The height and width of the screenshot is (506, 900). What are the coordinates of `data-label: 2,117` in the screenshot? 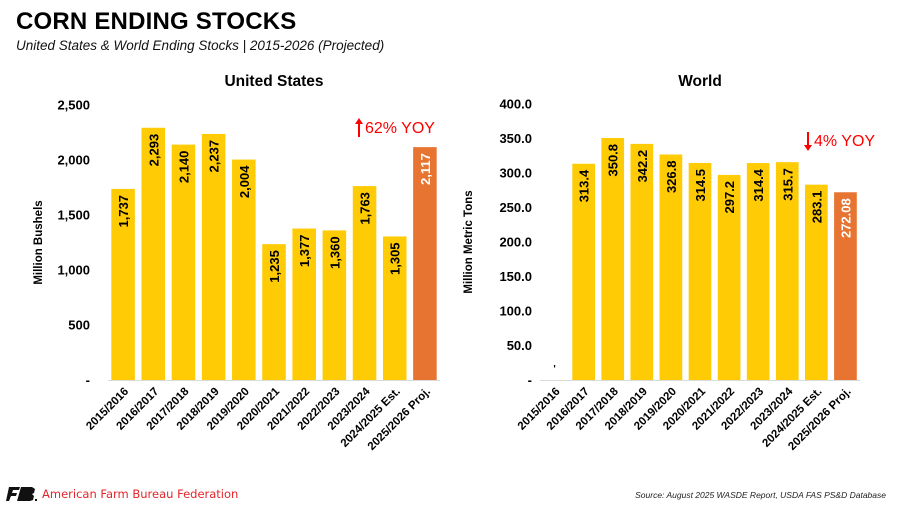 It's located at (425, 169).